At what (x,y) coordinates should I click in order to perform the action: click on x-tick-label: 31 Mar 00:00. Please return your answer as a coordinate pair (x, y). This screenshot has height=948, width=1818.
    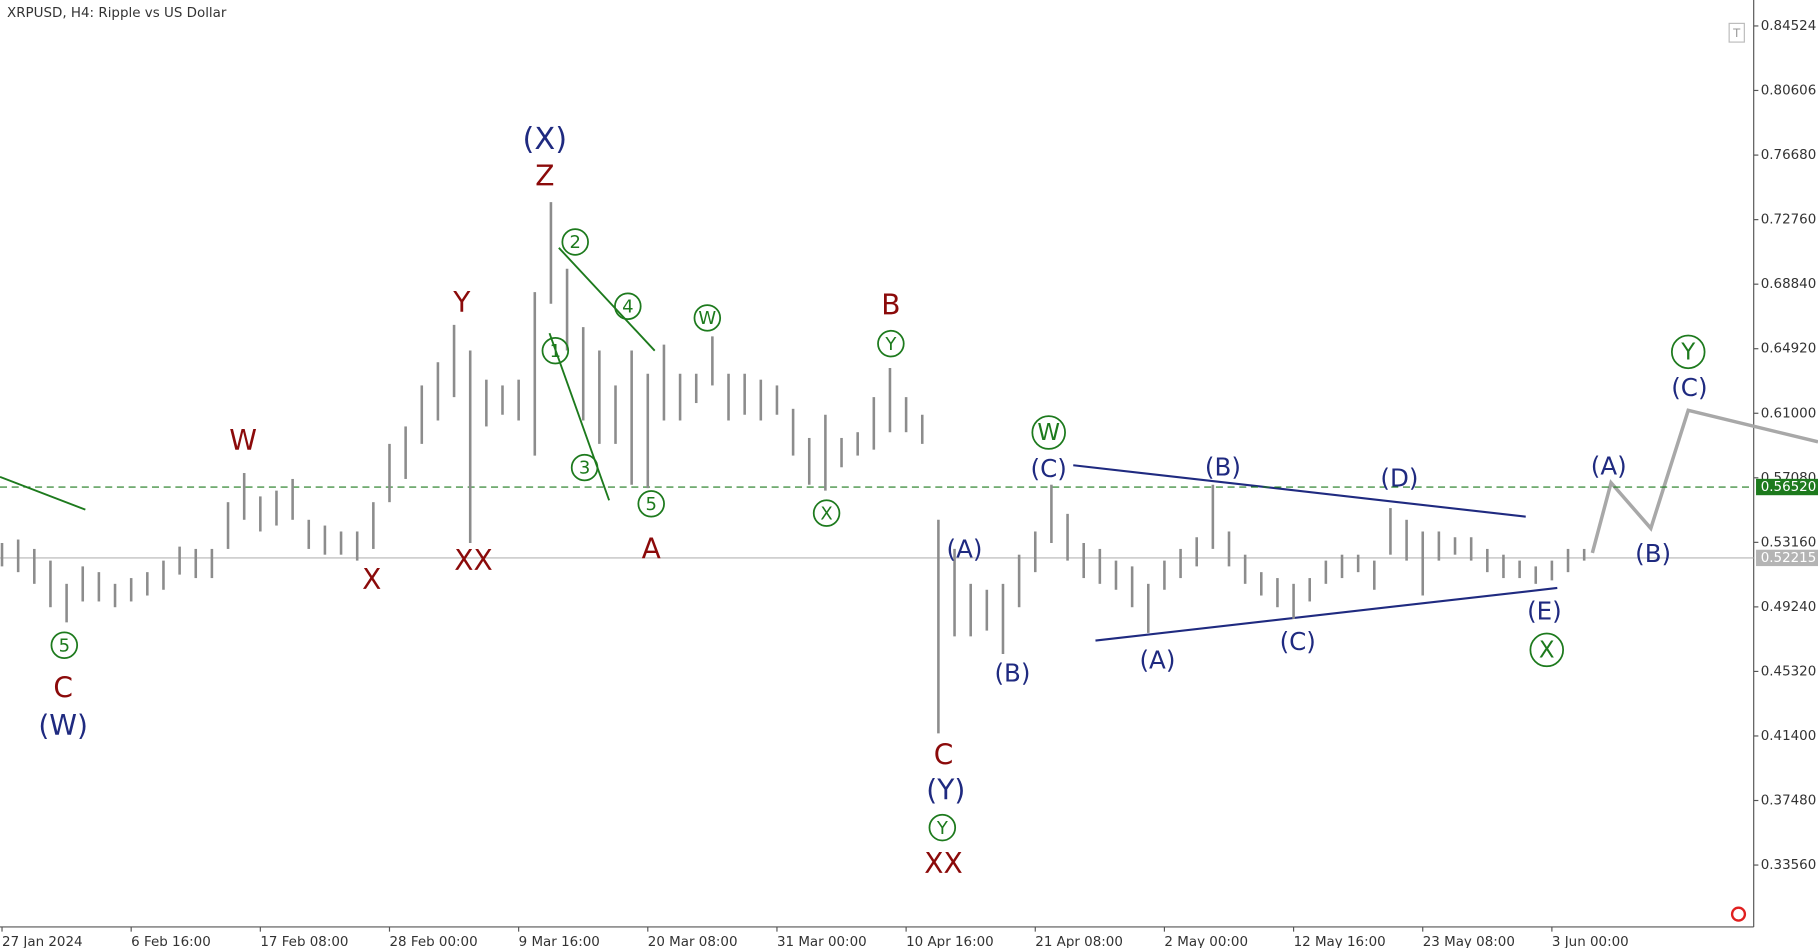
    Looking at the image, I should click on (822, 941).